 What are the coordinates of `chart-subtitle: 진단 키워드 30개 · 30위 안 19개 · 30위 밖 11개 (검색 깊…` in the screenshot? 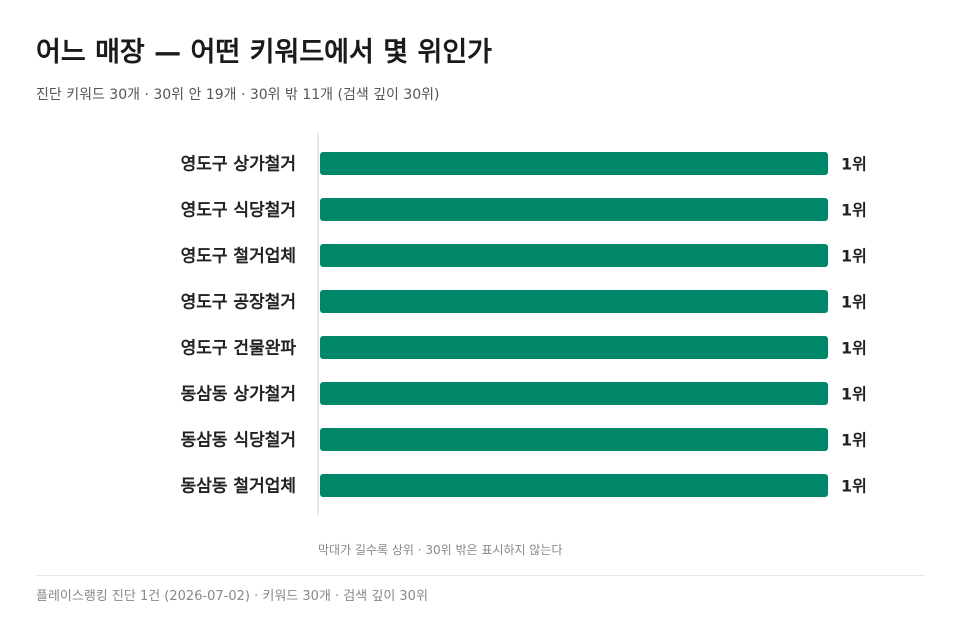 It's located at (238, 95).